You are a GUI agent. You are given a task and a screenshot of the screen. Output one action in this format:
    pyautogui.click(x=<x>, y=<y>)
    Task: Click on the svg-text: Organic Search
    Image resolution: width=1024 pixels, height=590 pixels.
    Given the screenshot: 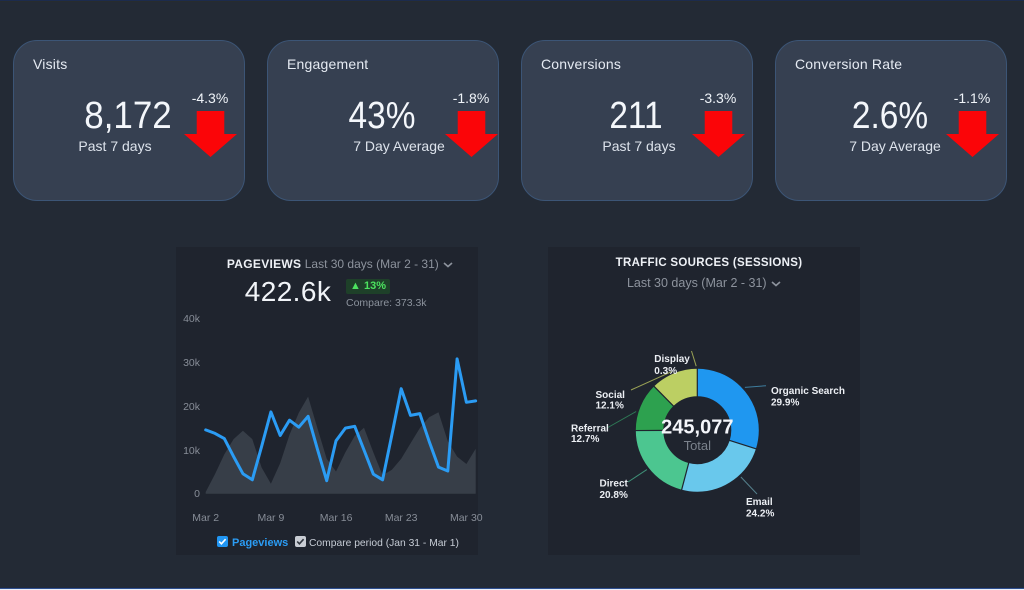 What is the action you would take?
    pyautogui.click(x=808, y=391)
    